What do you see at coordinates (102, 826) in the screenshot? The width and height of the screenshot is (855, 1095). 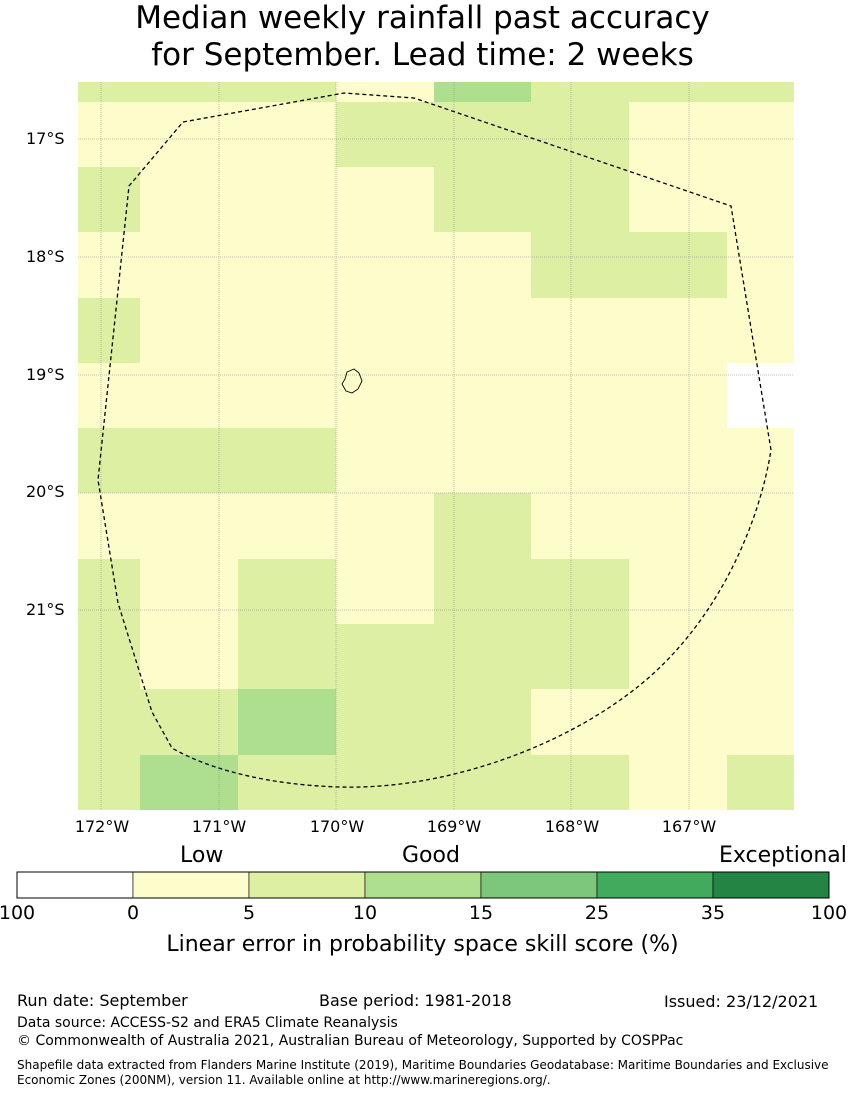 I see `lon-label-172w: 172°W` at bounding box center [102, 826].